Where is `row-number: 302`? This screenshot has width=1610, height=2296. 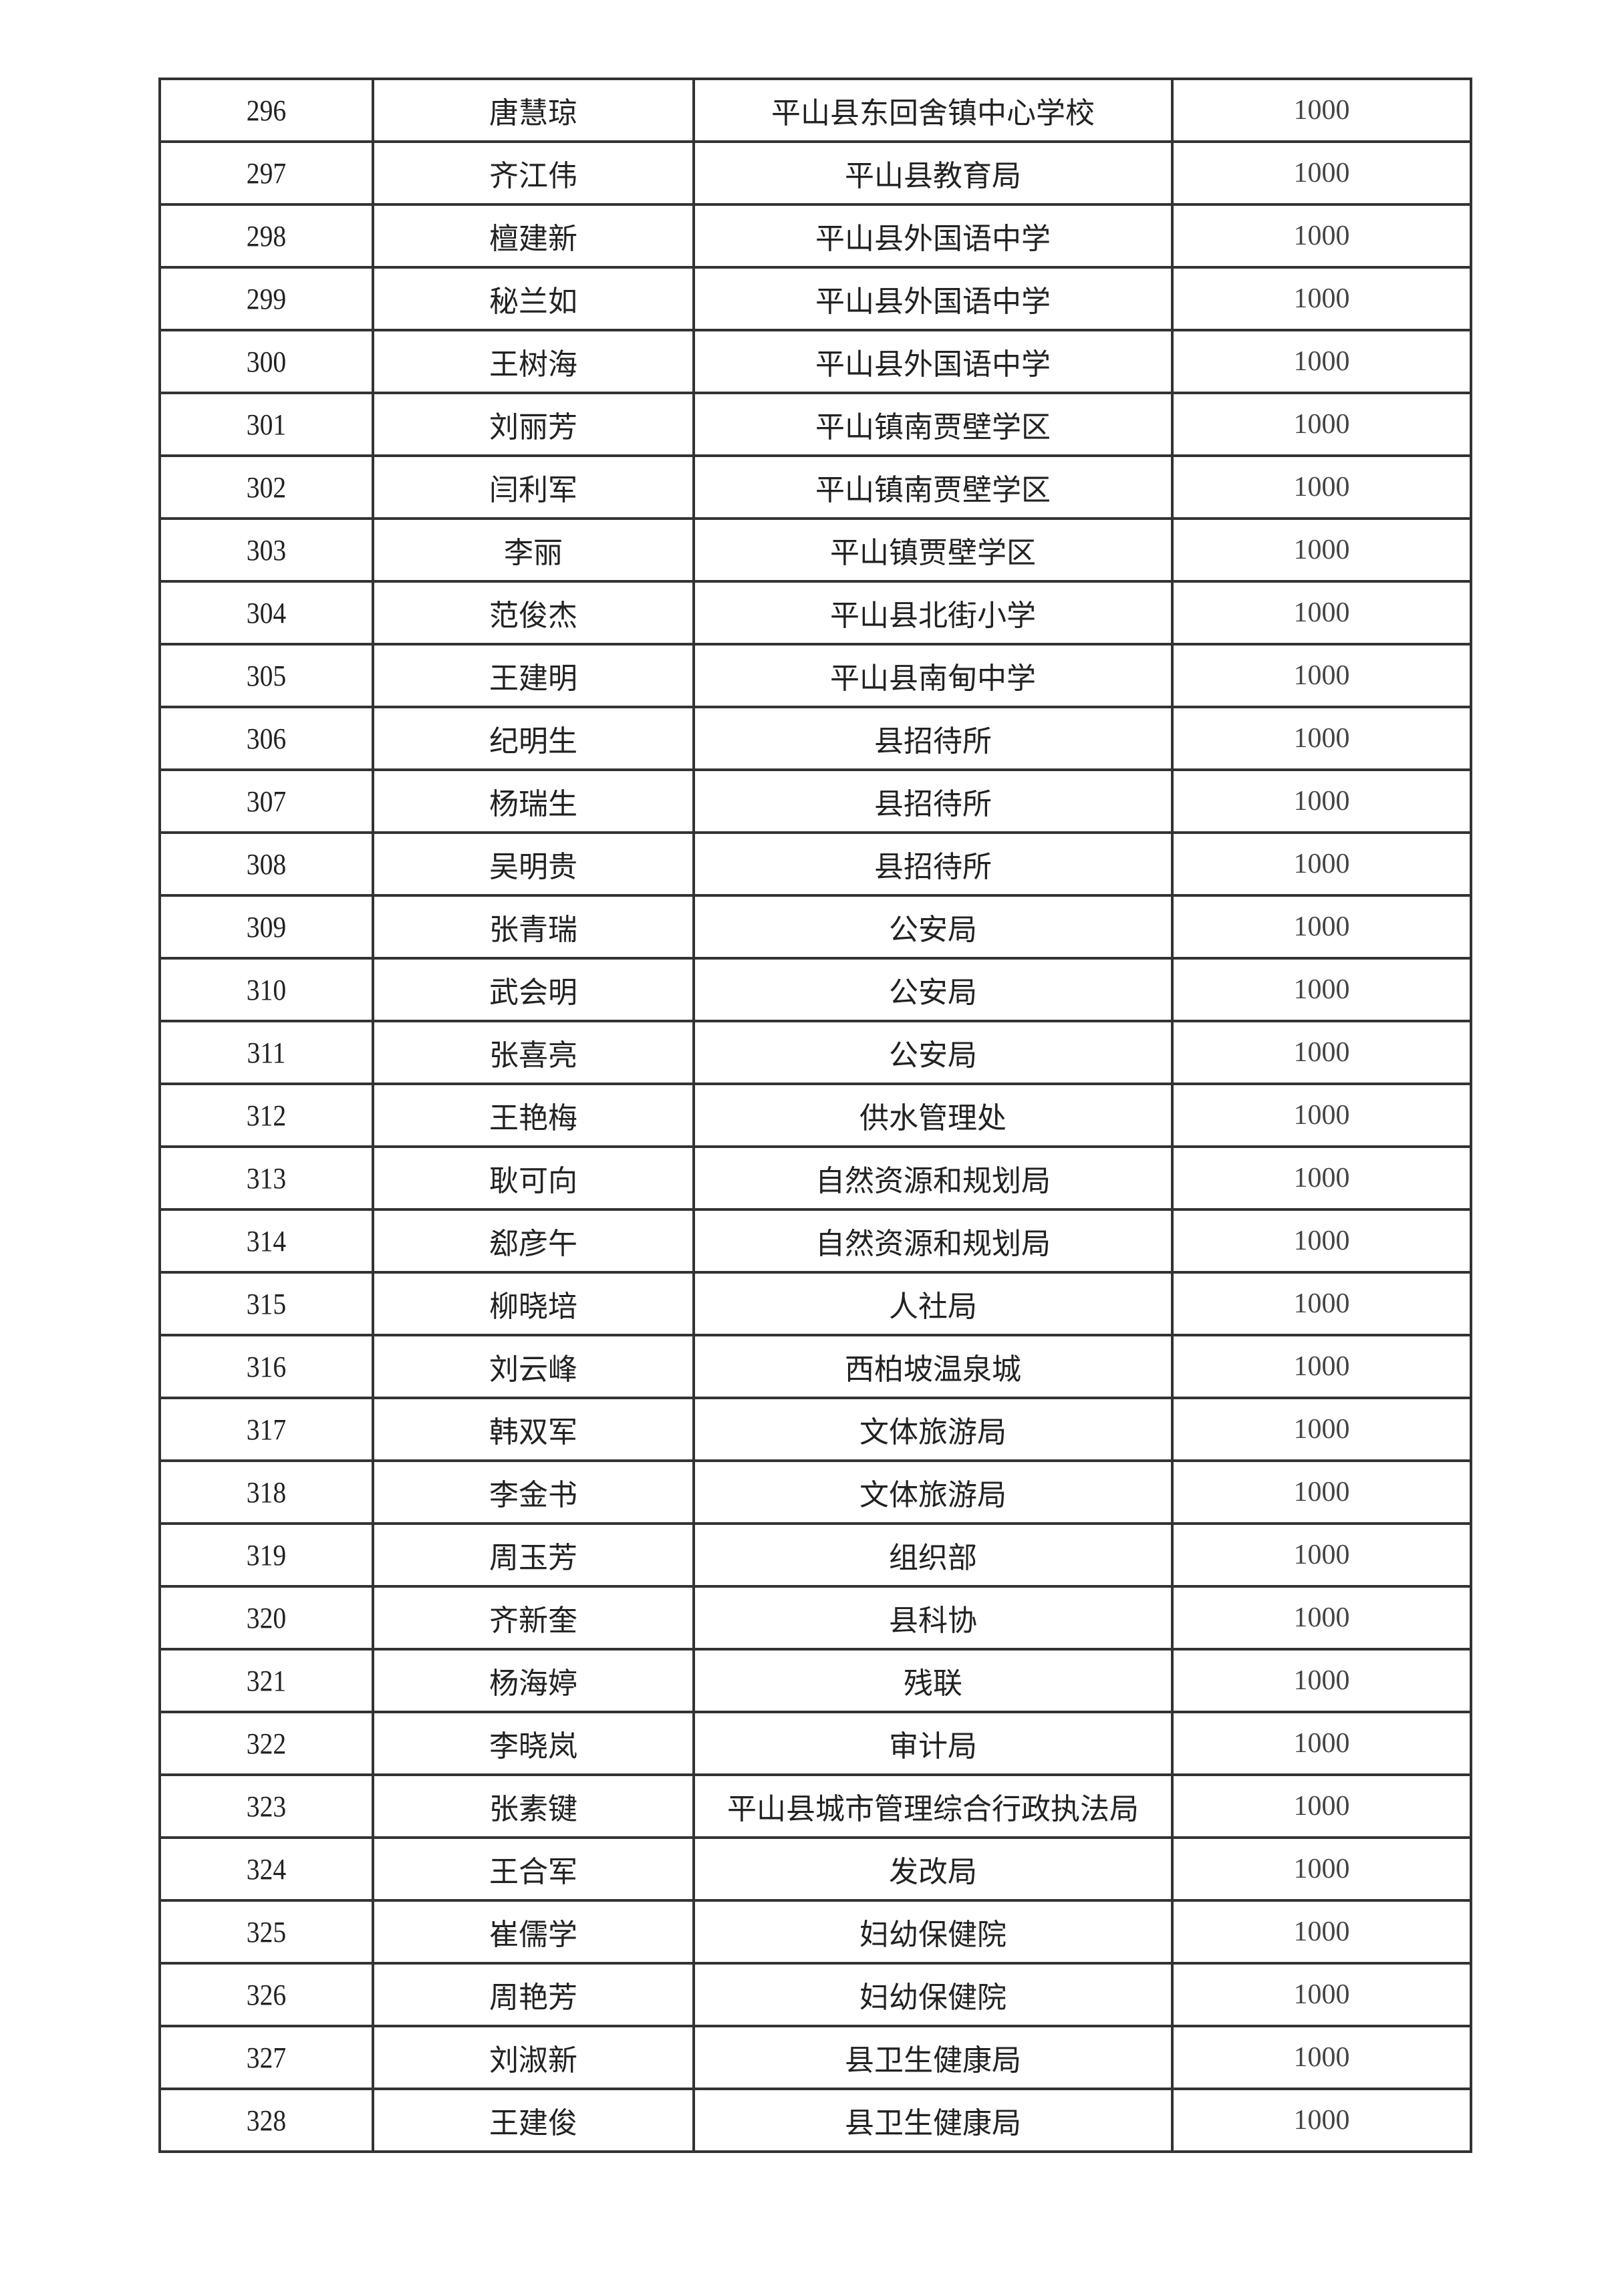 row-number: 302 is located at coordinates (266, 487).